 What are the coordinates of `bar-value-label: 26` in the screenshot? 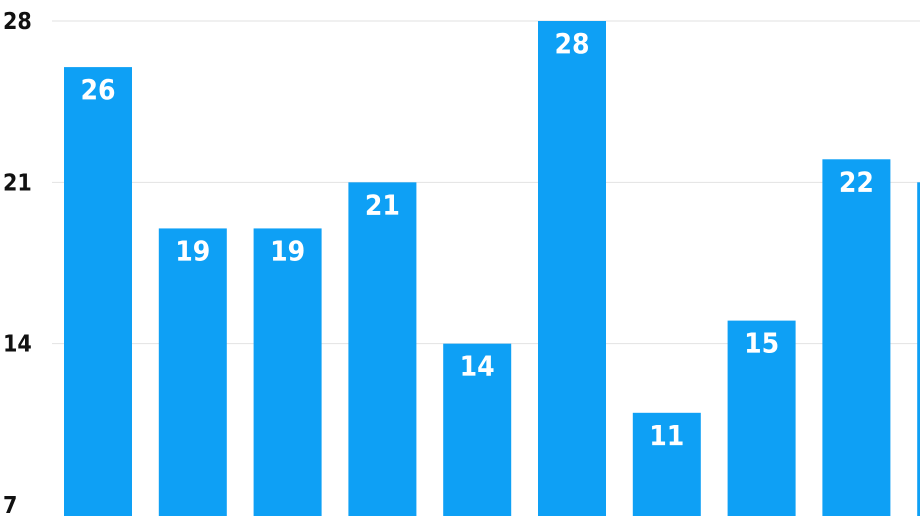 It's located at (97, 89).